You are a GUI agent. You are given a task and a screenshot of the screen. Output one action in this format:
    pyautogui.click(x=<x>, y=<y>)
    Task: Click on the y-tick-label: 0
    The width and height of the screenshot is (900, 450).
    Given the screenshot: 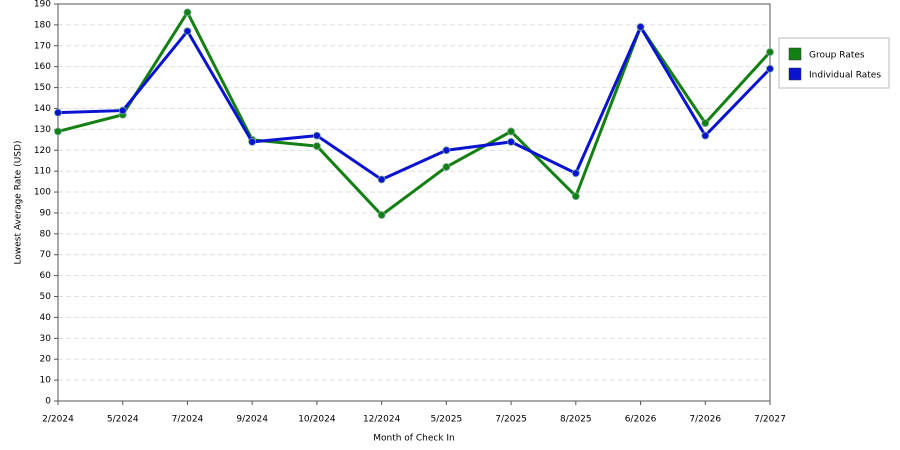 What is the action you would take?
    pyautogui.click(x=48, y=402)
    